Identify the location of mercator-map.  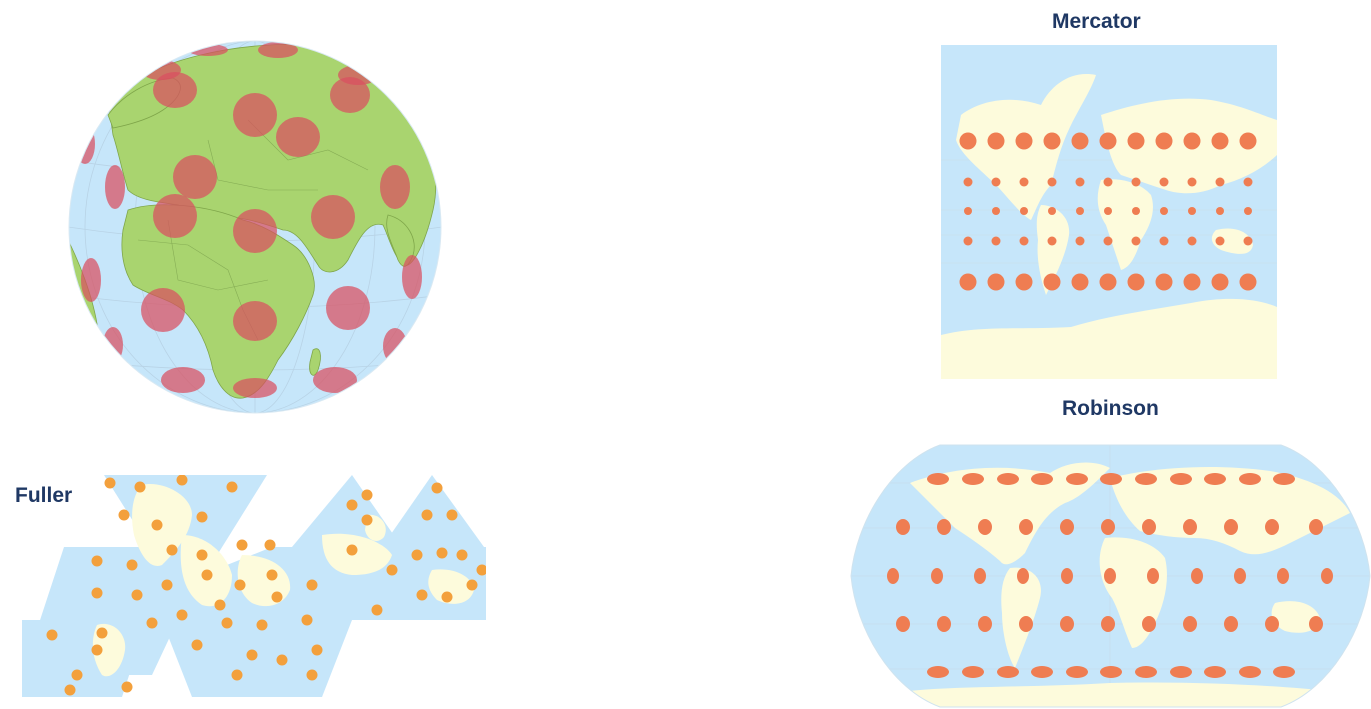
(1109, 212).